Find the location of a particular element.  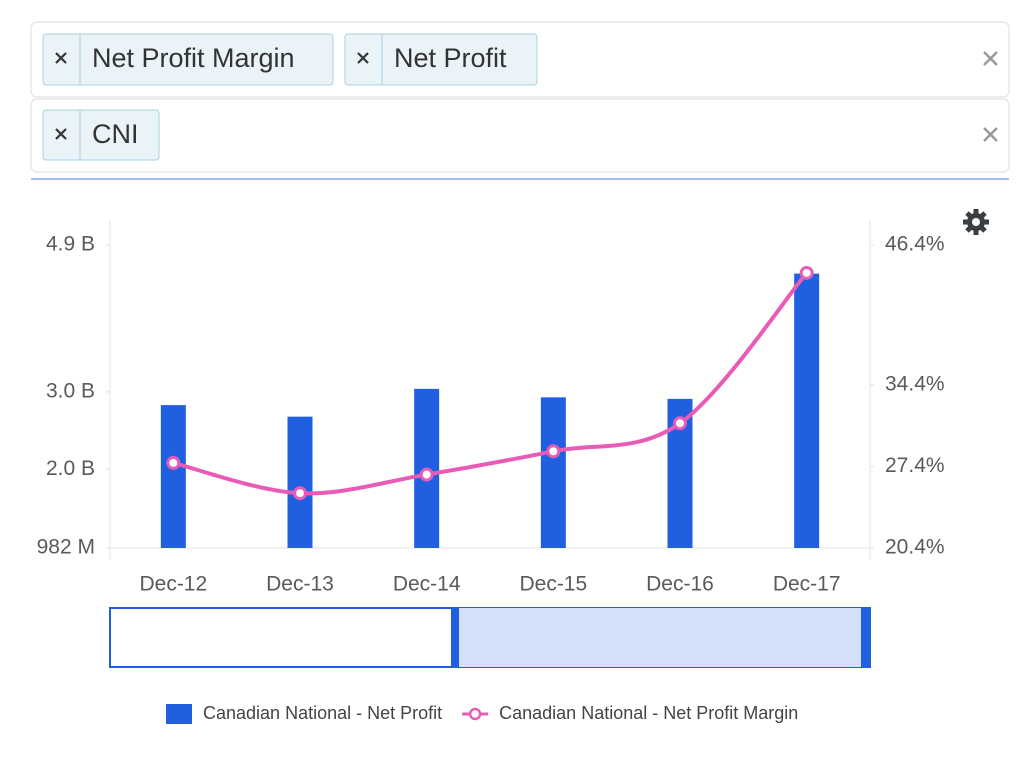

tag-label: CNI is located at coordinates (115, 134).